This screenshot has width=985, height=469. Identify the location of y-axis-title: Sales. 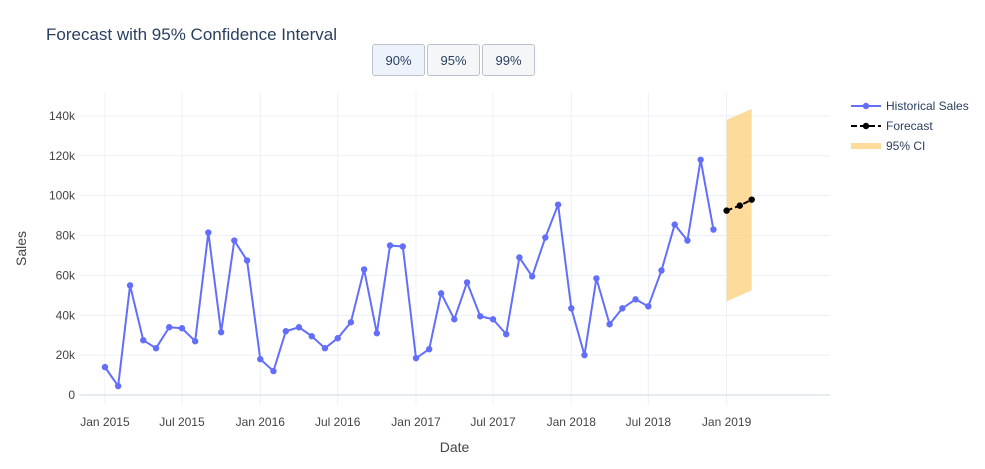
(21, 248).